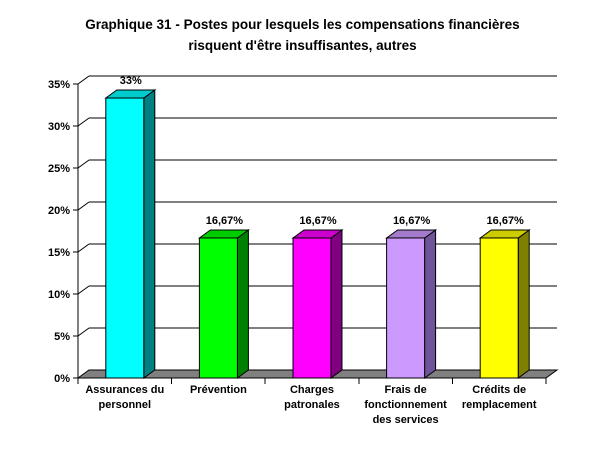 This screenshot has width=605, height=450. Describe the element at coordinates (59, 127) in the screenshot. I see `y-axis-label: 30%` at that location.